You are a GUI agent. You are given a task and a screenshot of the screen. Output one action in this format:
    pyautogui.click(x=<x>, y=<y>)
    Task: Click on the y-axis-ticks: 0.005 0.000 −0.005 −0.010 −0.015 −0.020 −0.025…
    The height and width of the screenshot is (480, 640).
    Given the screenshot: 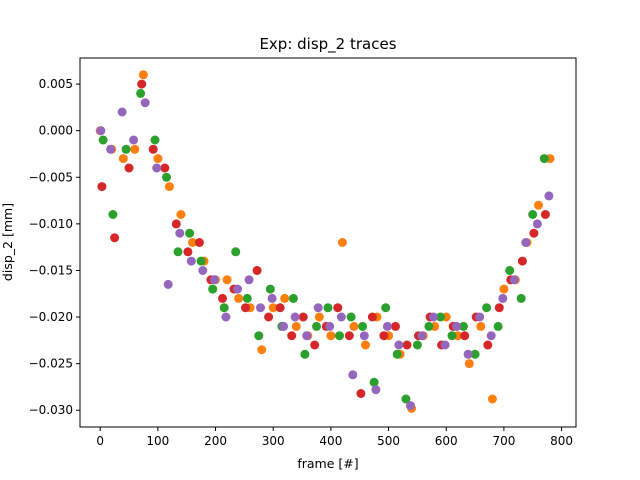 What is the action you would take?
    pyautogui.click(x=54, y=247)
    